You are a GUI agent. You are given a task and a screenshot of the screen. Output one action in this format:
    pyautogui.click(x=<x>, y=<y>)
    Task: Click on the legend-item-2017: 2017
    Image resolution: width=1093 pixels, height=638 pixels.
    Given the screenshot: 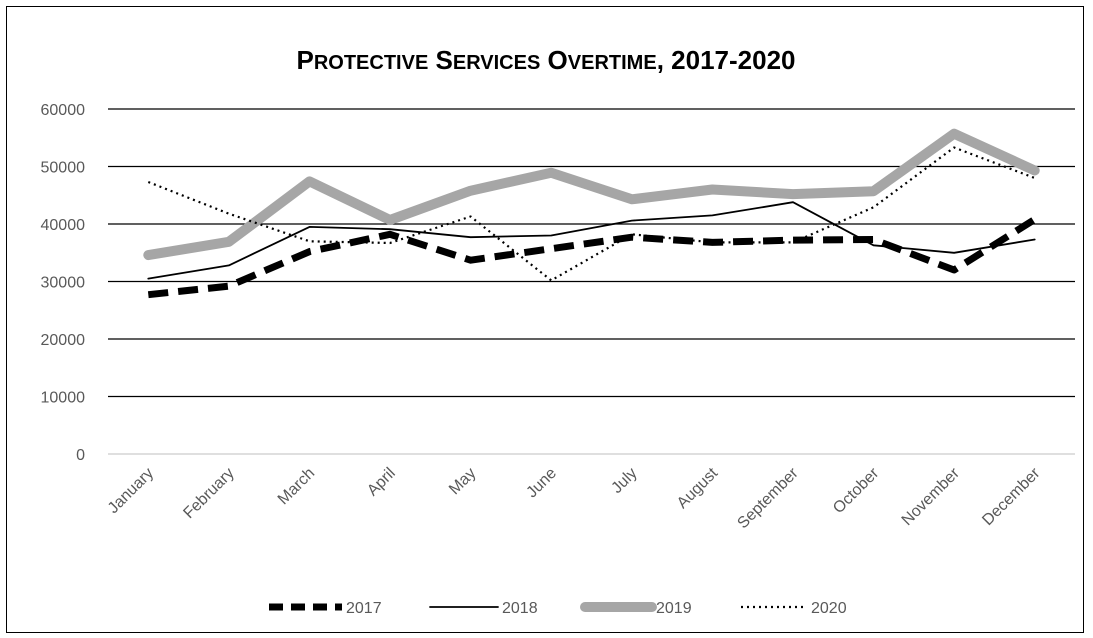 What is the action you would take?
    pyautogui.click(x=325, y=608)
    